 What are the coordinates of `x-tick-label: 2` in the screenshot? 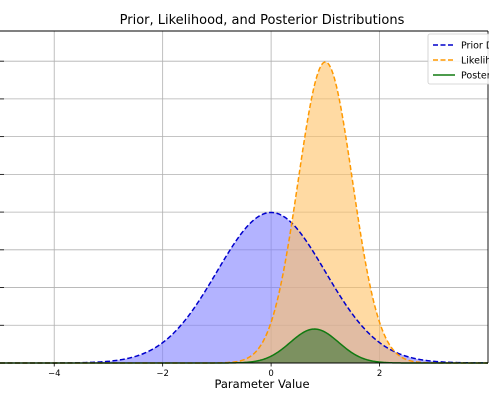 It's located at (379, 374).